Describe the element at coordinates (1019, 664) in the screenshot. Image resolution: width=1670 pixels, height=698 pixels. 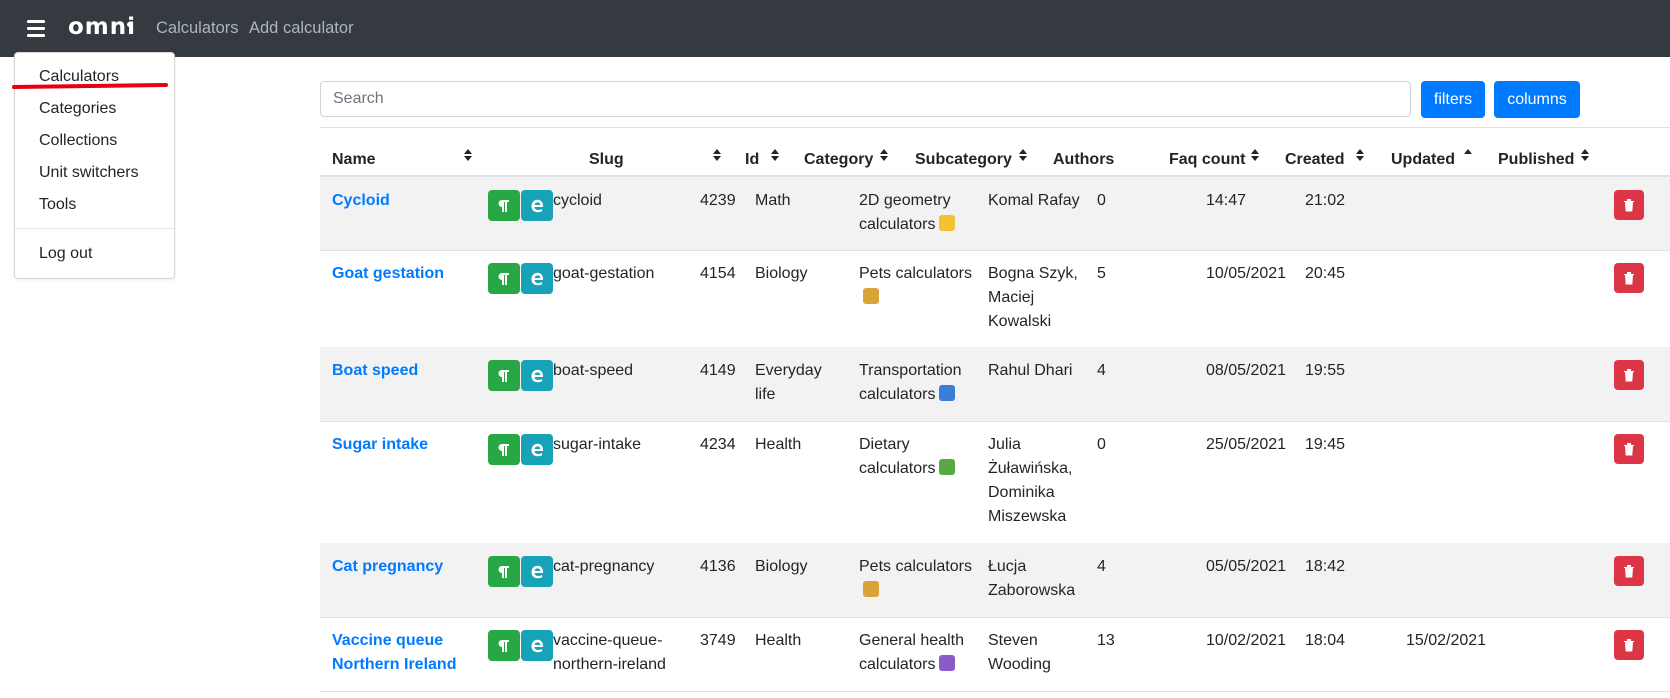
I see `cell-line: Wooding` at that location.